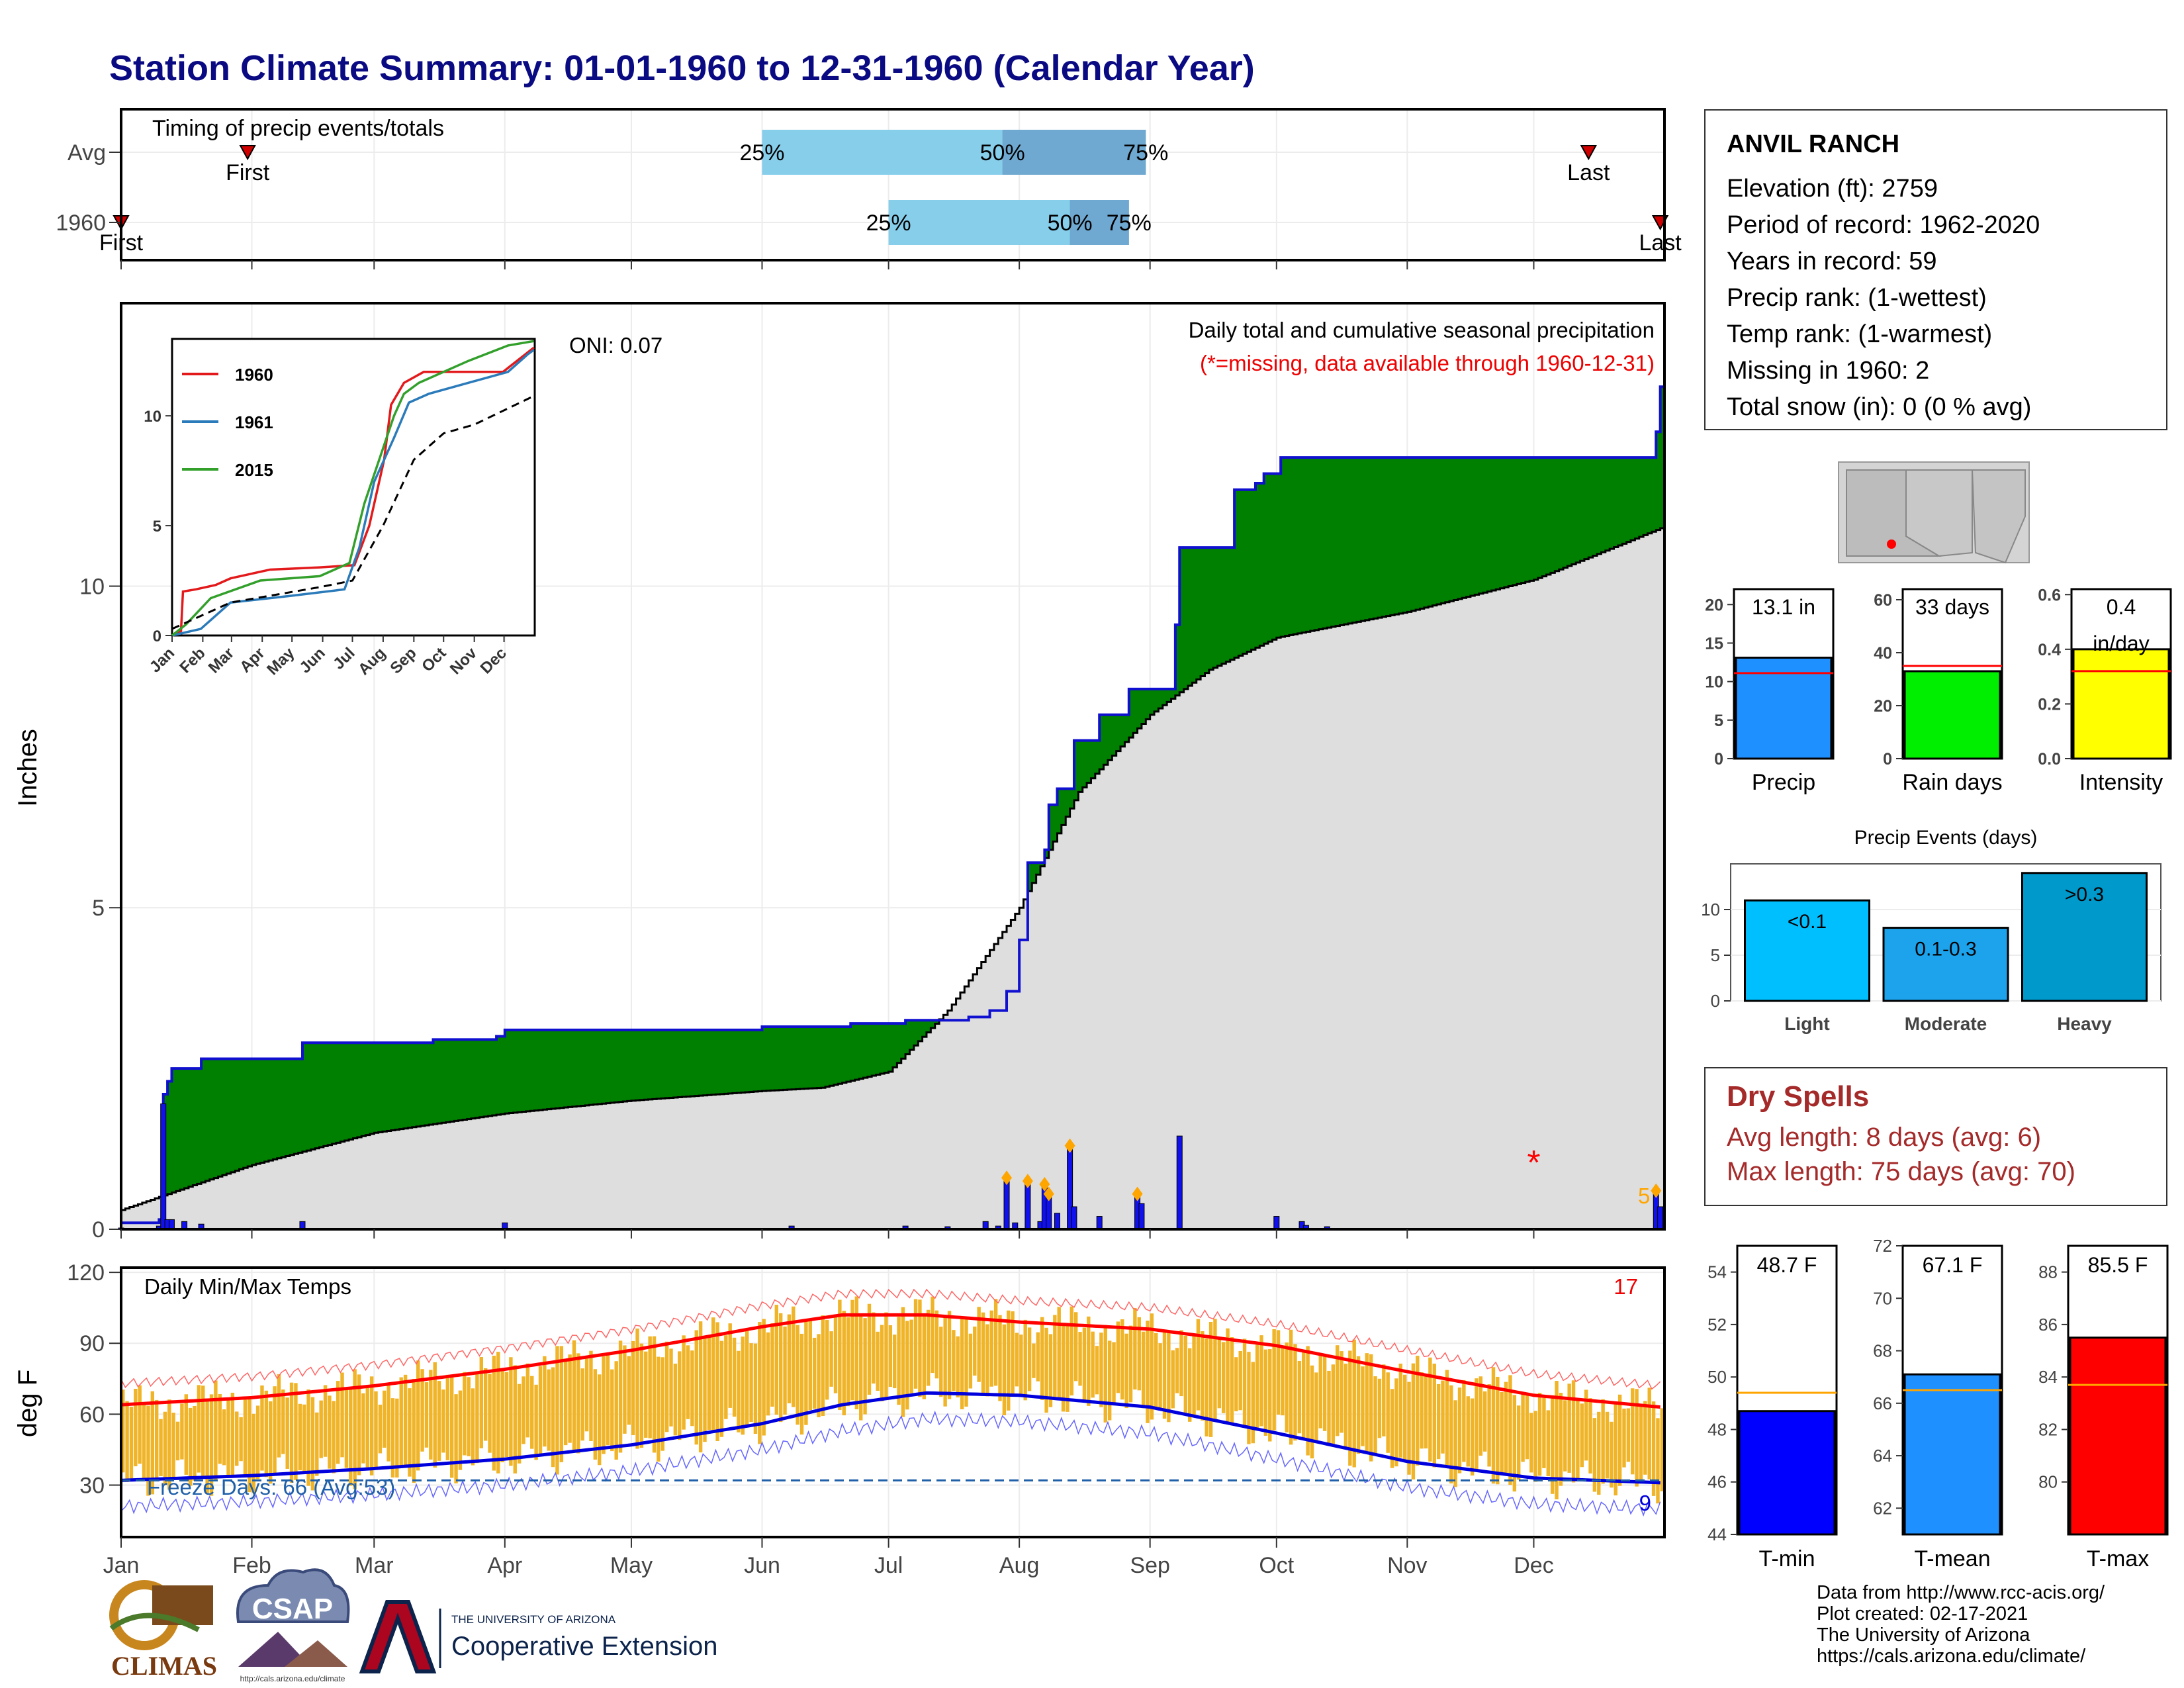 The image size is (2184, 1688). Describe the element at coordinates (1787, 1473) in the screenshot. I see `tbar` at that location.